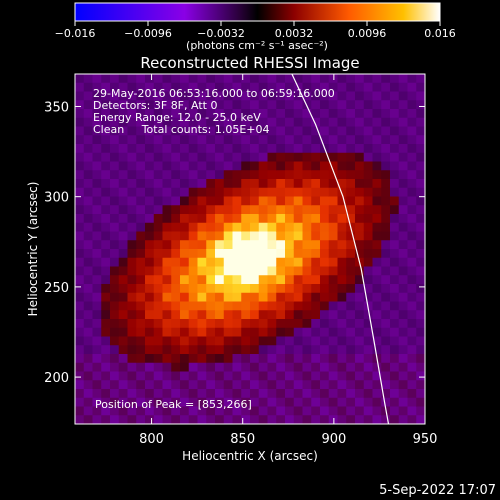  Describe the element at coordinates (437, 490) in the screenshot. I see `footer-timestamp: 5-Sep-2022 17:07` at that location.